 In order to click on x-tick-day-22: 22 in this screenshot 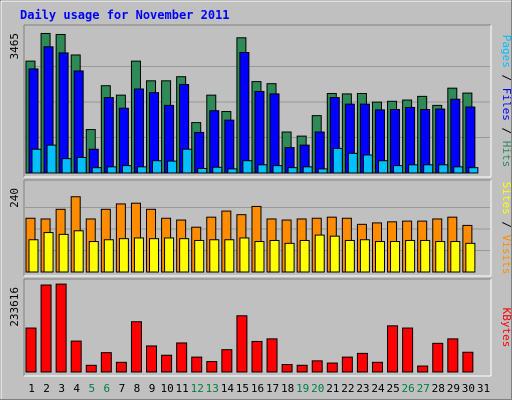, I will do `click(347, 388)`.